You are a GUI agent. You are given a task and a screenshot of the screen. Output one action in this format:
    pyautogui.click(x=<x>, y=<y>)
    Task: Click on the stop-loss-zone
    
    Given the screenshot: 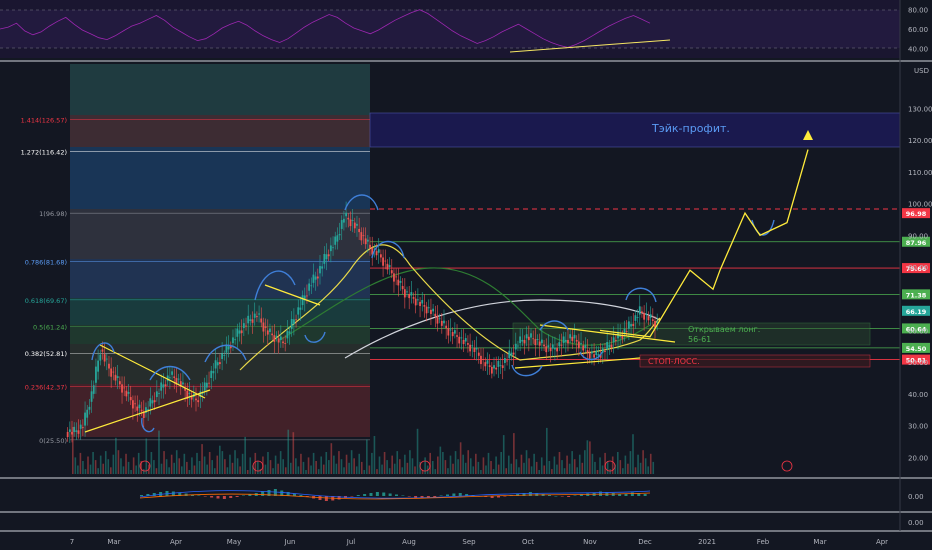 What is the action you would take?
    pyautogui.click(x=755, y=361)
    